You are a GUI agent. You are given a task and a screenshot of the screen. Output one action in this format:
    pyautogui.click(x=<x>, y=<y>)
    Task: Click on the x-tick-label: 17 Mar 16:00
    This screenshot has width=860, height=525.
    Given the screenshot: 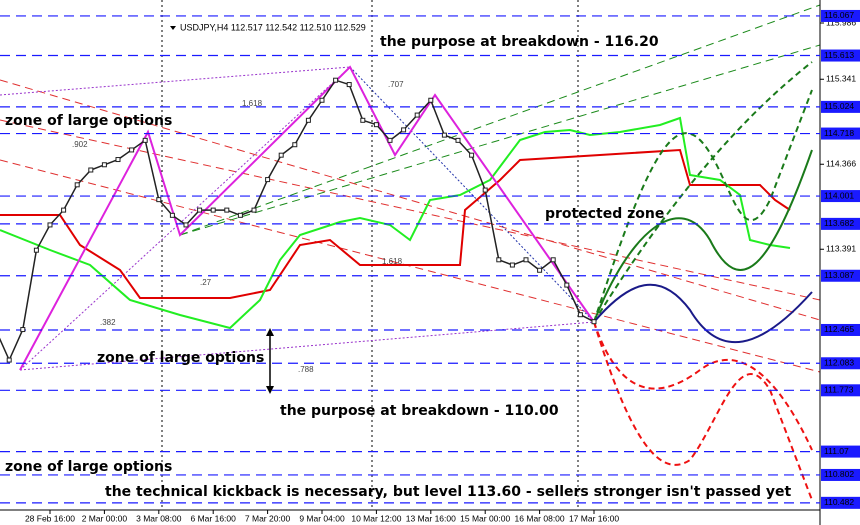 What is the action you would take?
    pyautogui.click(x=594, y=518)
    